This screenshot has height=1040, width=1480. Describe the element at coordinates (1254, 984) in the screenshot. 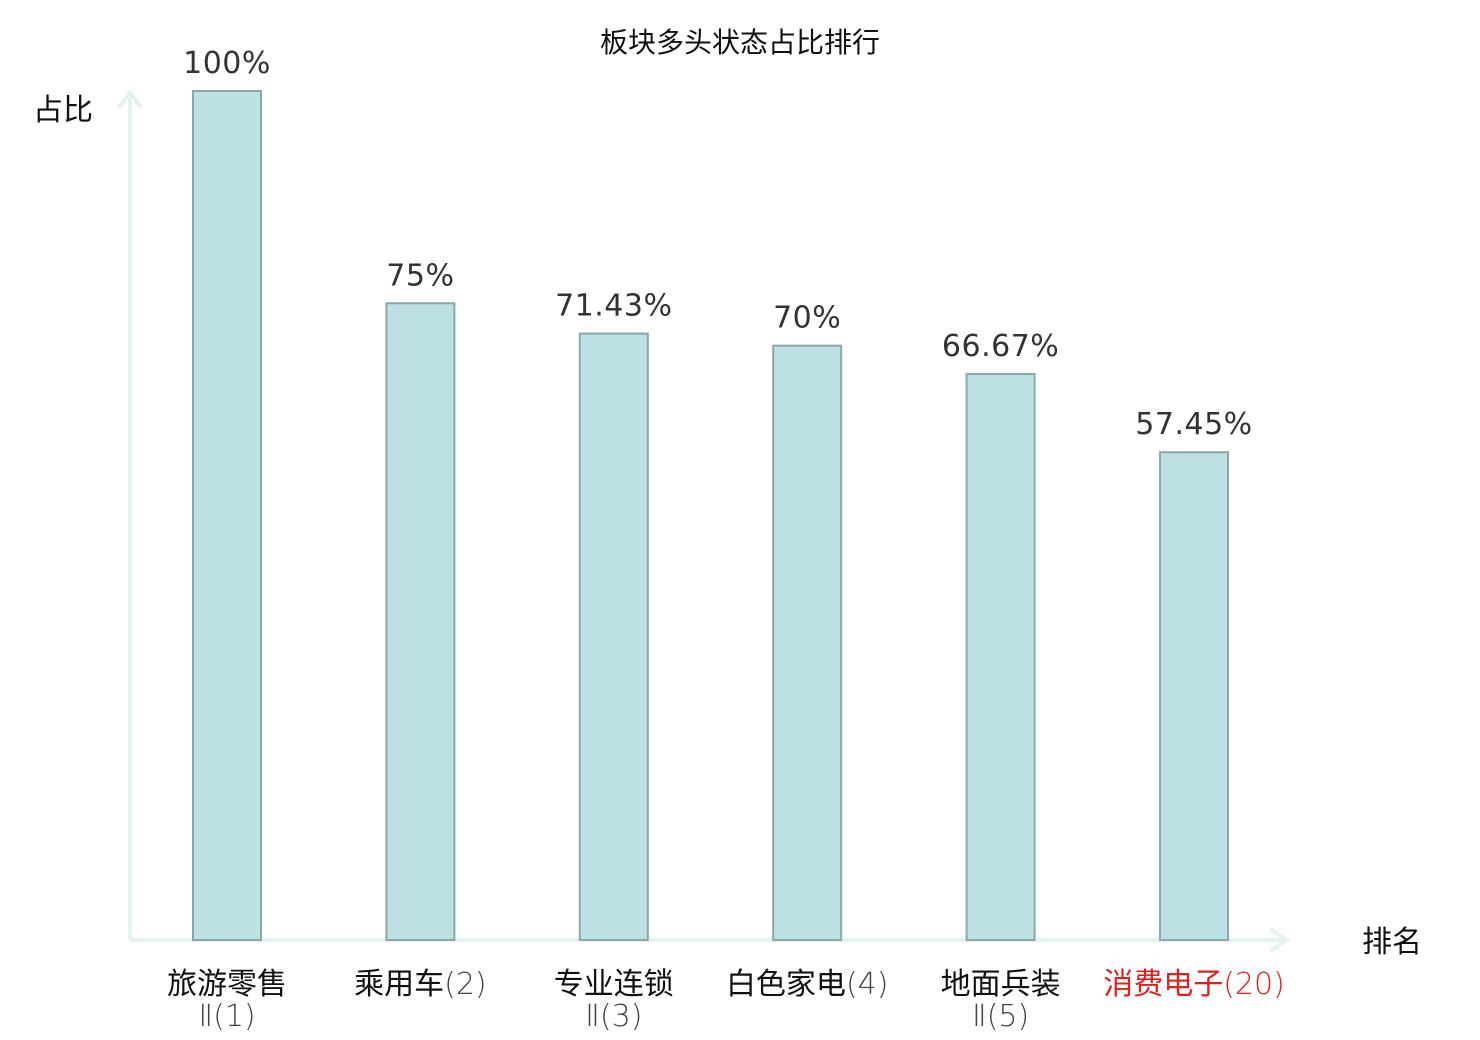

I see `category-rank: (20)` at that location.